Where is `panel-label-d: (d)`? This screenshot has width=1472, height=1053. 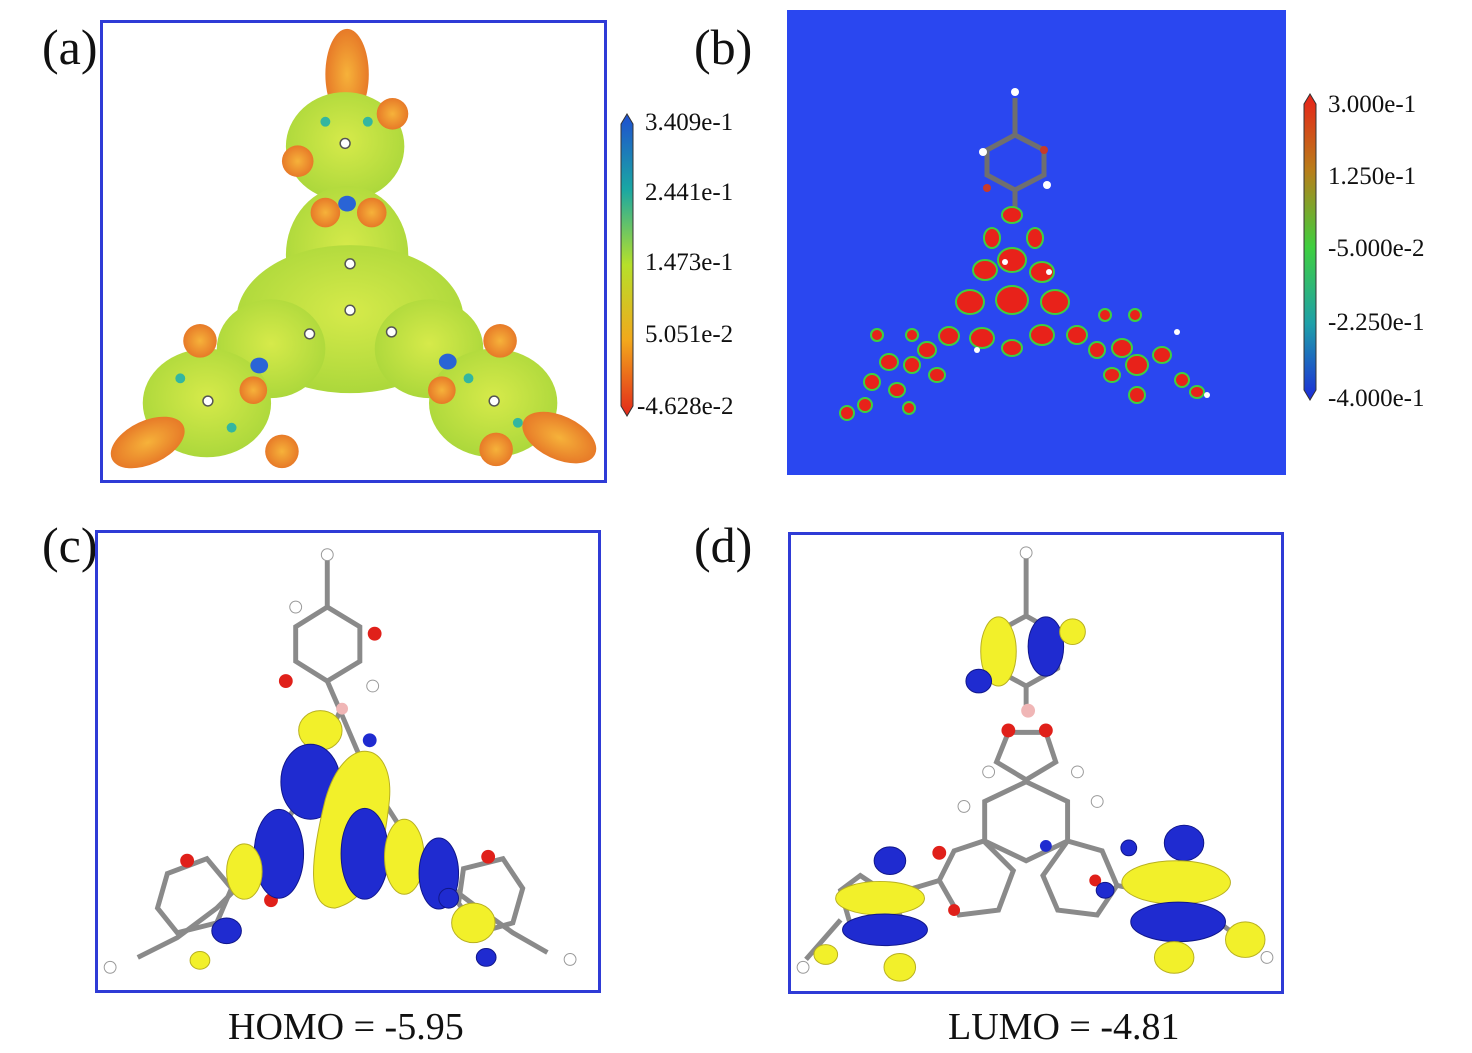
panel-label-d: (d) is located at coordinates (723, 545).